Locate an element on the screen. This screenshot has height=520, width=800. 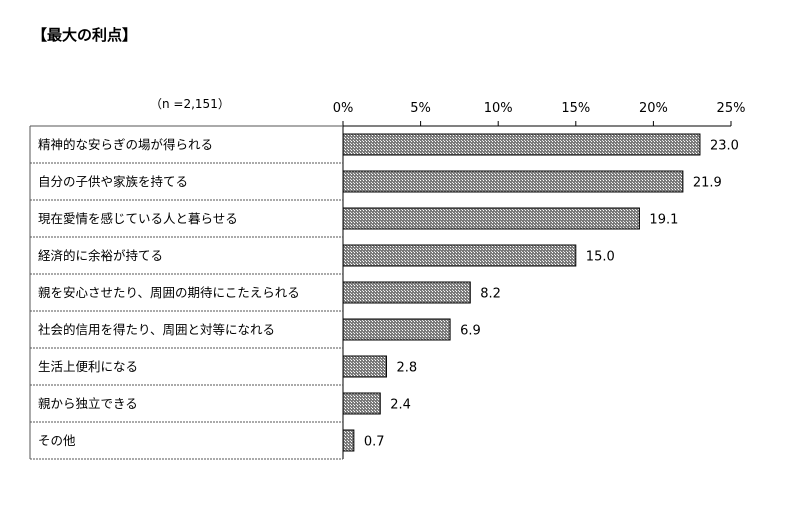
sample-size-label: （n =2,151） is located at coordinates (190, 104).